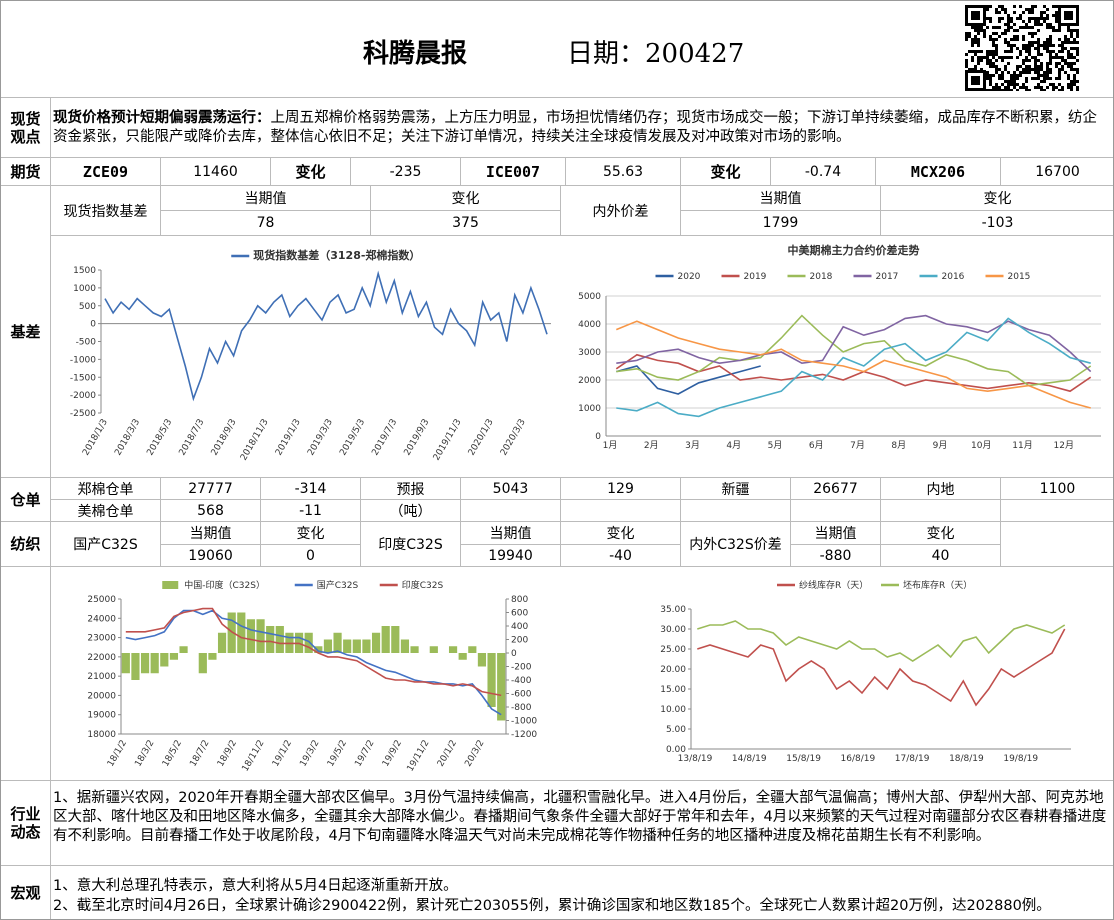  Describe the element at coordinates (26, 172) in the screenshot. I see `cell: 期货` at that location.